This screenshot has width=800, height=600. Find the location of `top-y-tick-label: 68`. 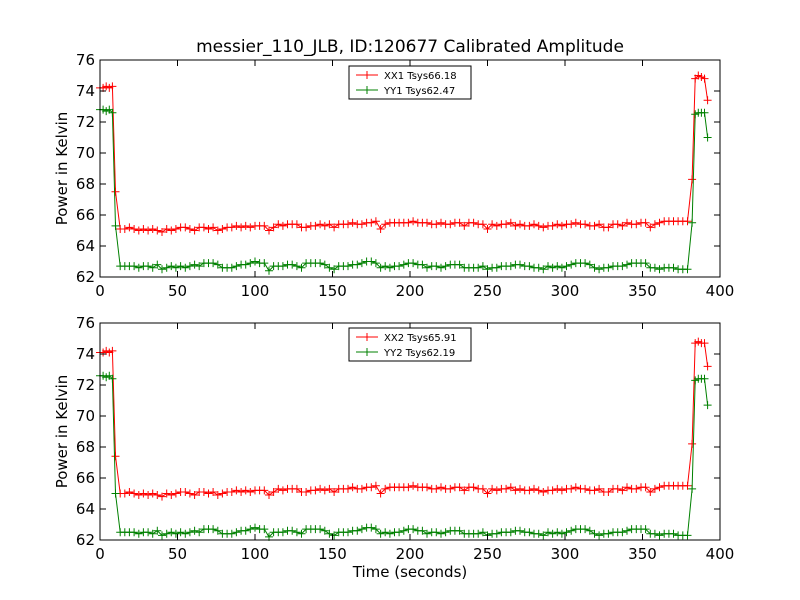

top-y-tick-label: 68 is located at coordinates (85, 184).